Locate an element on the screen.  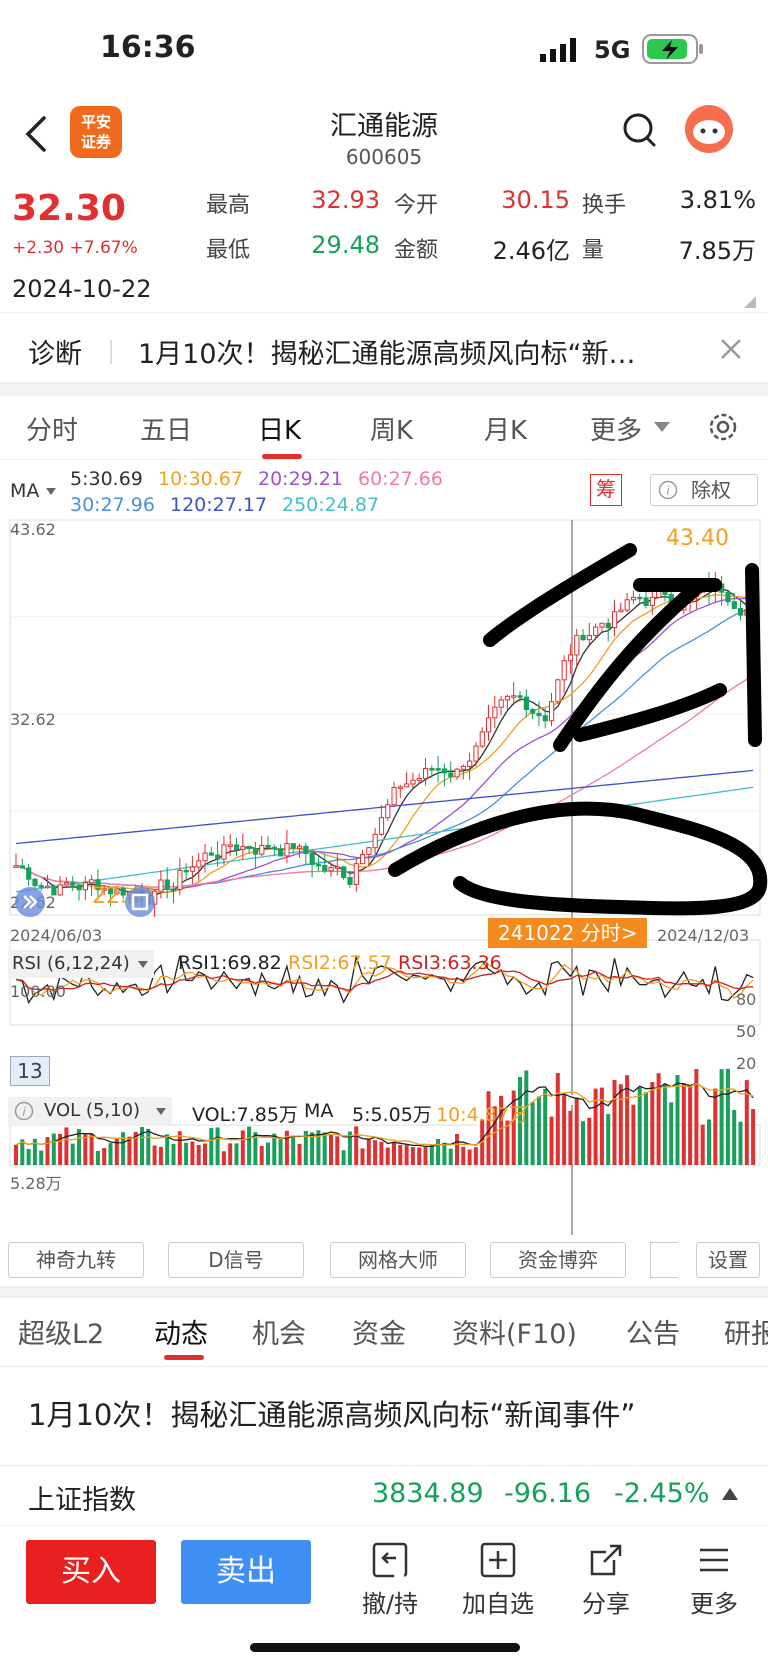
vol-info-icon: i is located at coordinates (24, 1111).